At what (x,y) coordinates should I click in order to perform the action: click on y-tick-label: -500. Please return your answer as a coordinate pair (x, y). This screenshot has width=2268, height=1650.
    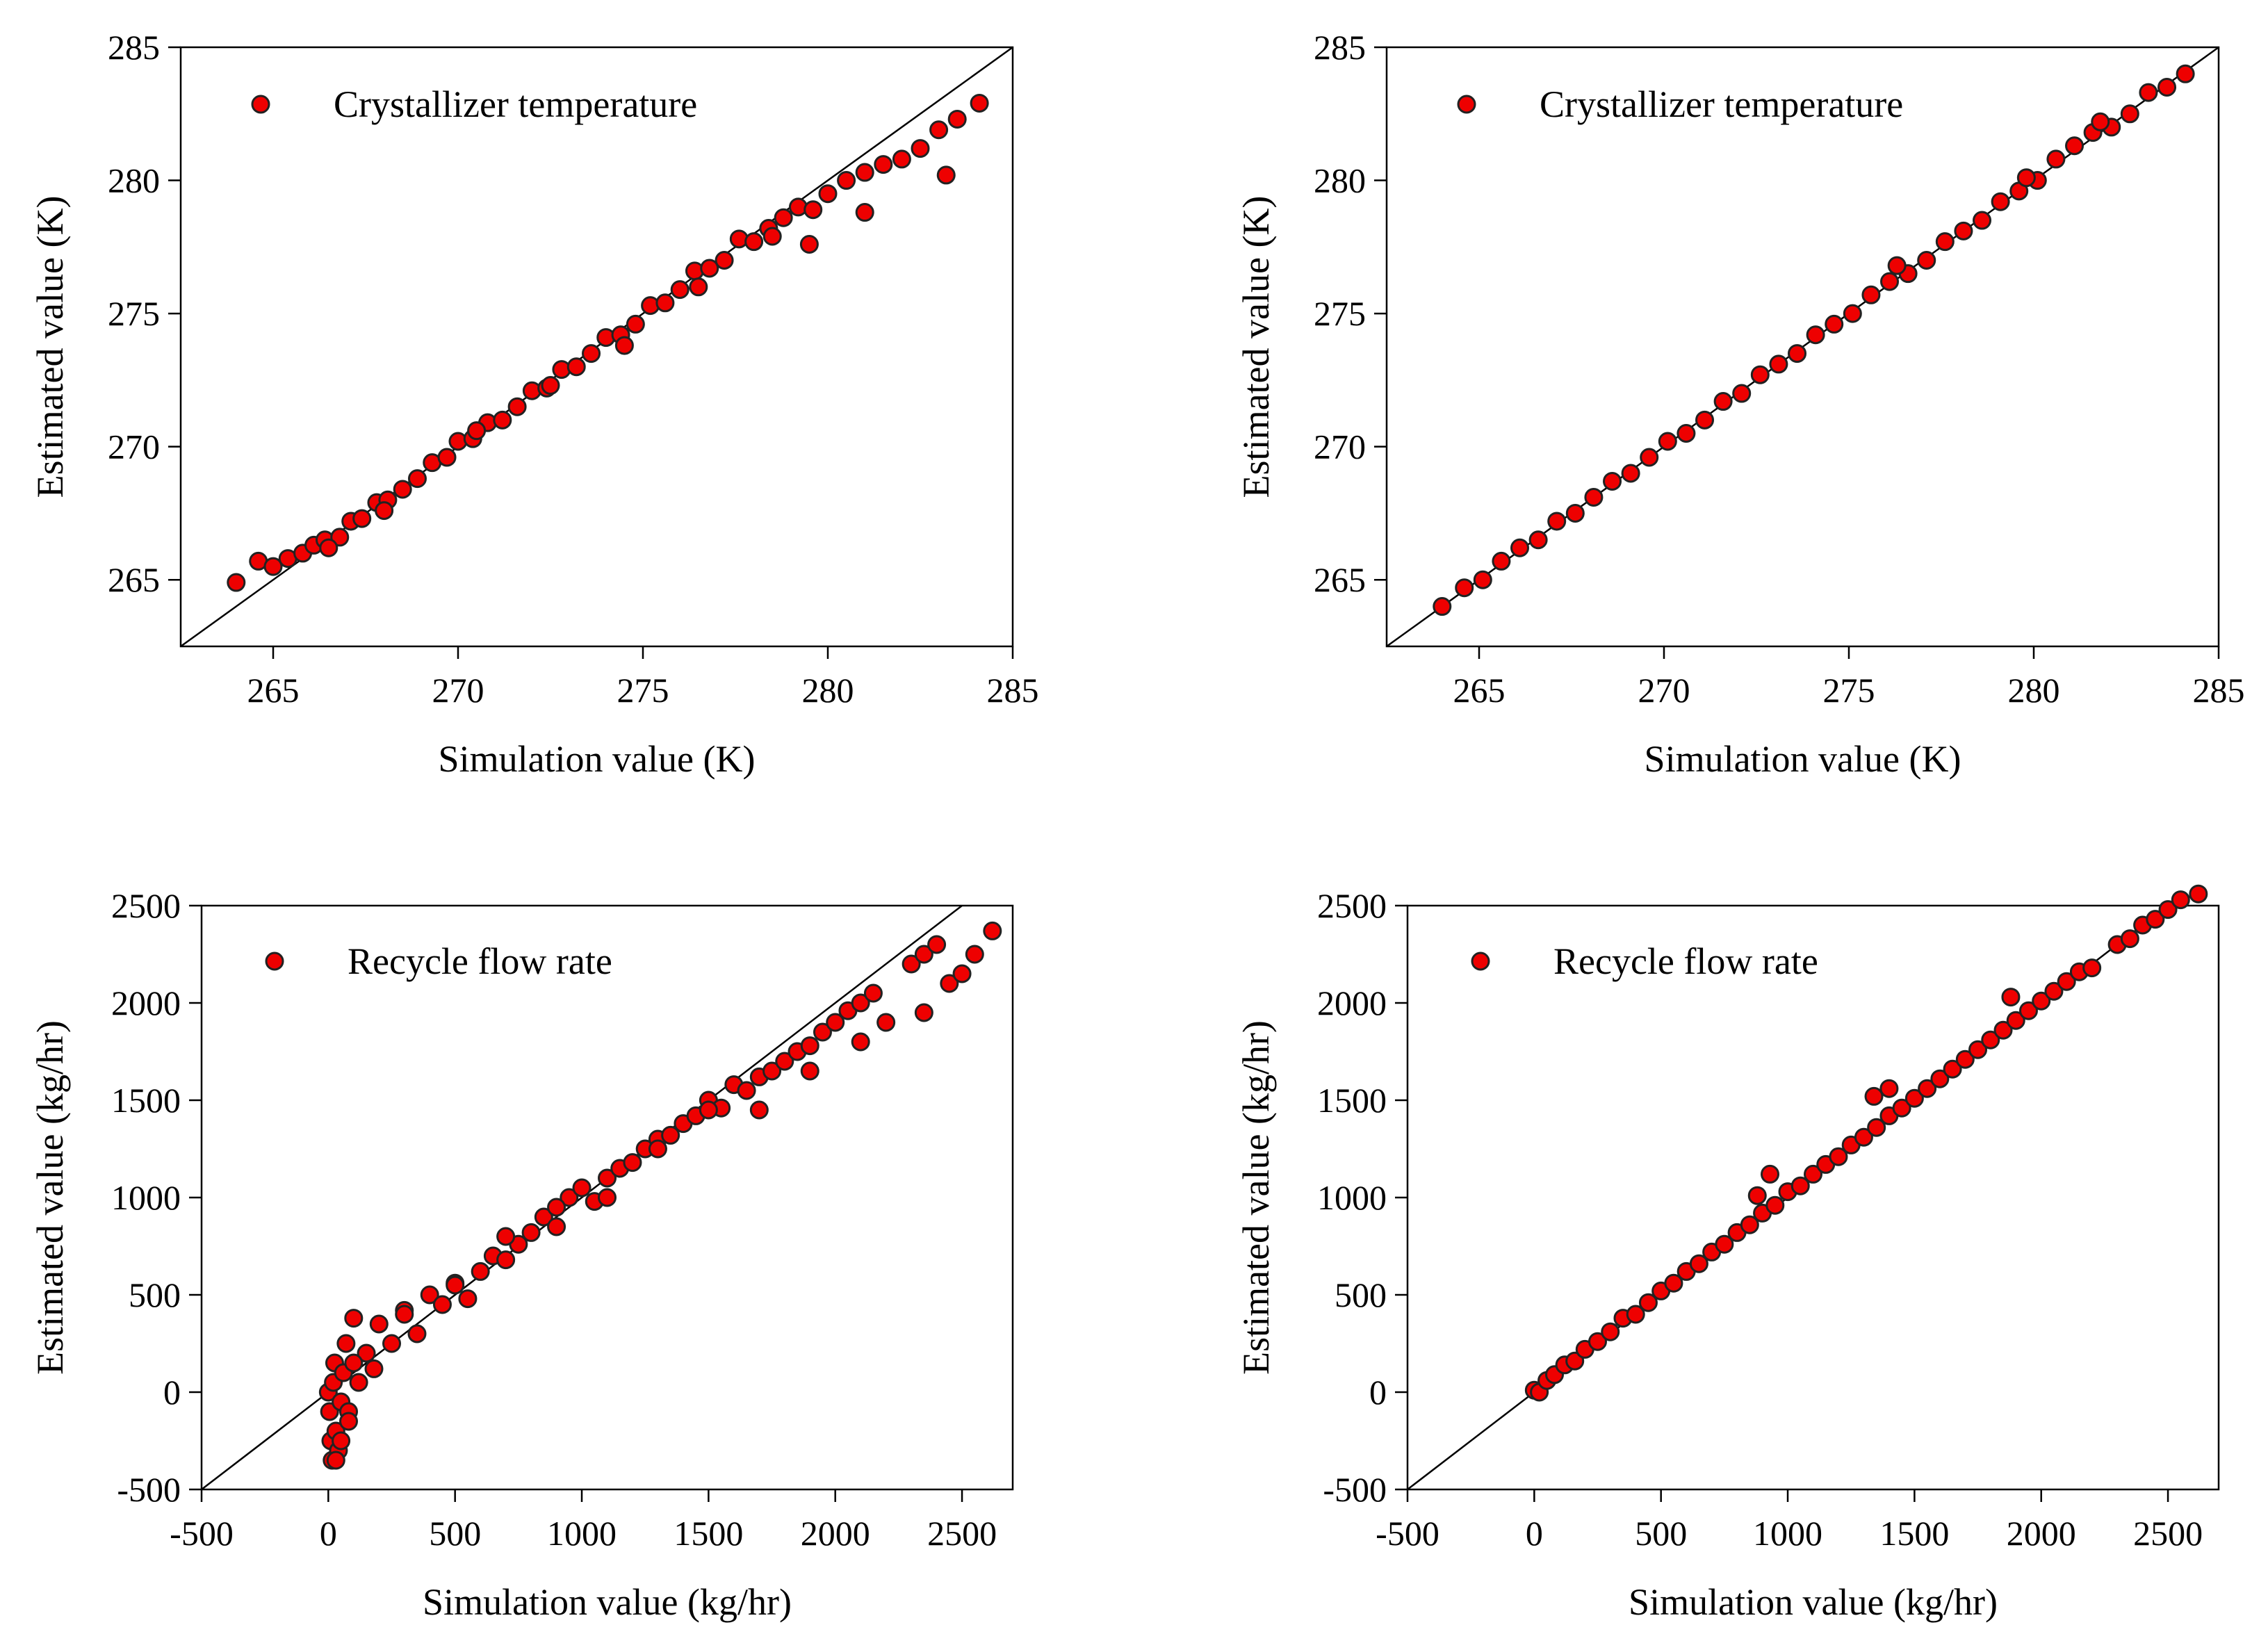
    Looking at the image, I should click on (1355, 1489).